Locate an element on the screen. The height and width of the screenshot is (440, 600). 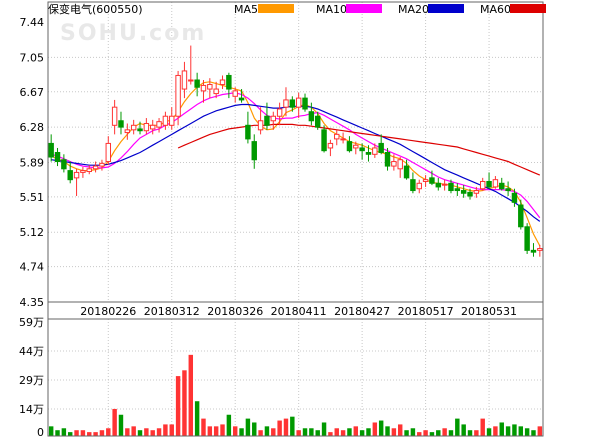
volume-tick-label: 14万 is located at coordinates (31, 409).